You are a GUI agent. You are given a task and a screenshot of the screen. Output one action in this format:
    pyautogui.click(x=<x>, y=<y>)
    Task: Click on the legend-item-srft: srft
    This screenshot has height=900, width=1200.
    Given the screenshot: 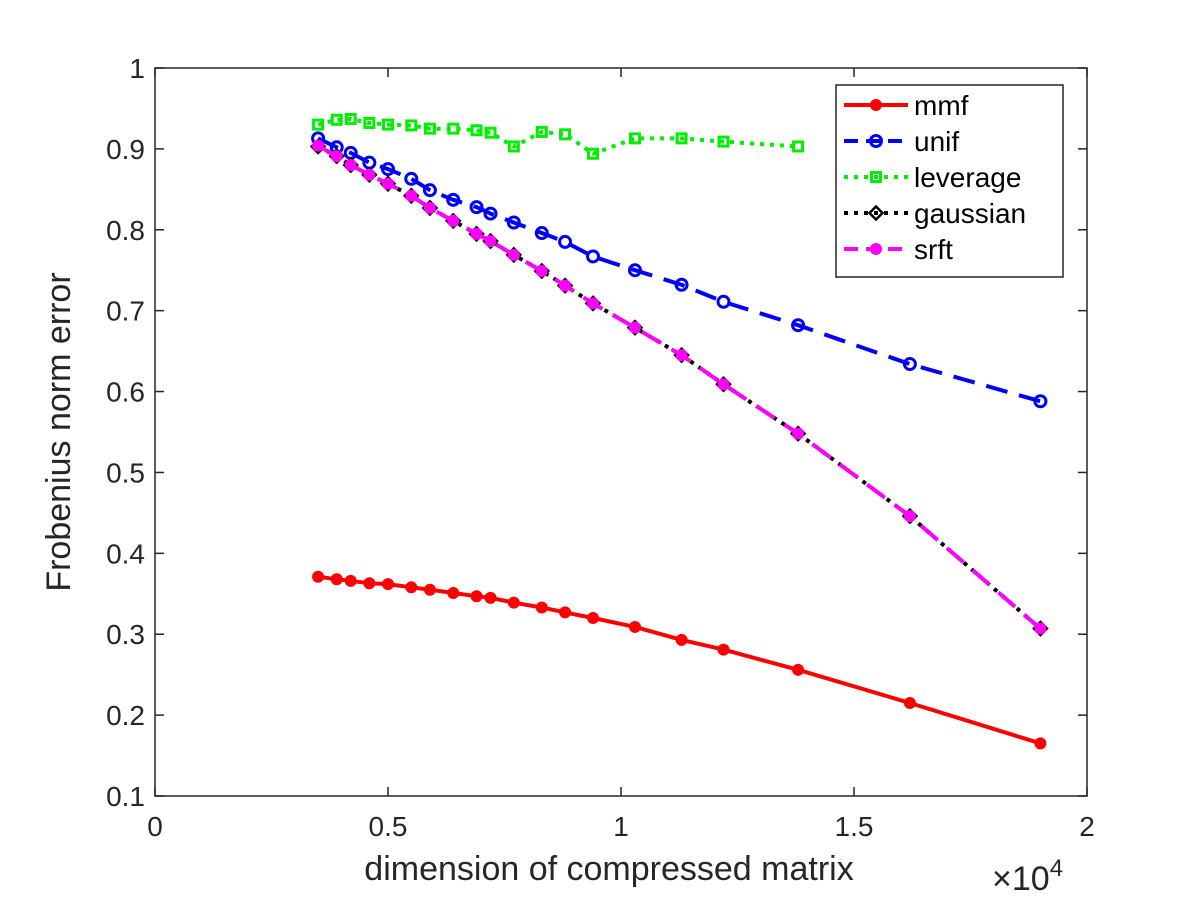 What is the action you would take?
    pyautogui.click(x=898, y=249)
    